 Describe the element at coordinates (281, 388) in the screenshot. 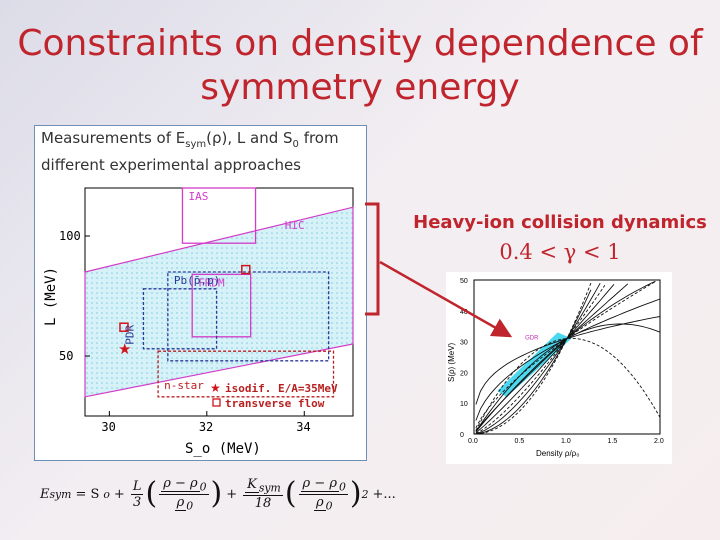

I see `legend-label: isodif. E/A=35MeV` at that location.